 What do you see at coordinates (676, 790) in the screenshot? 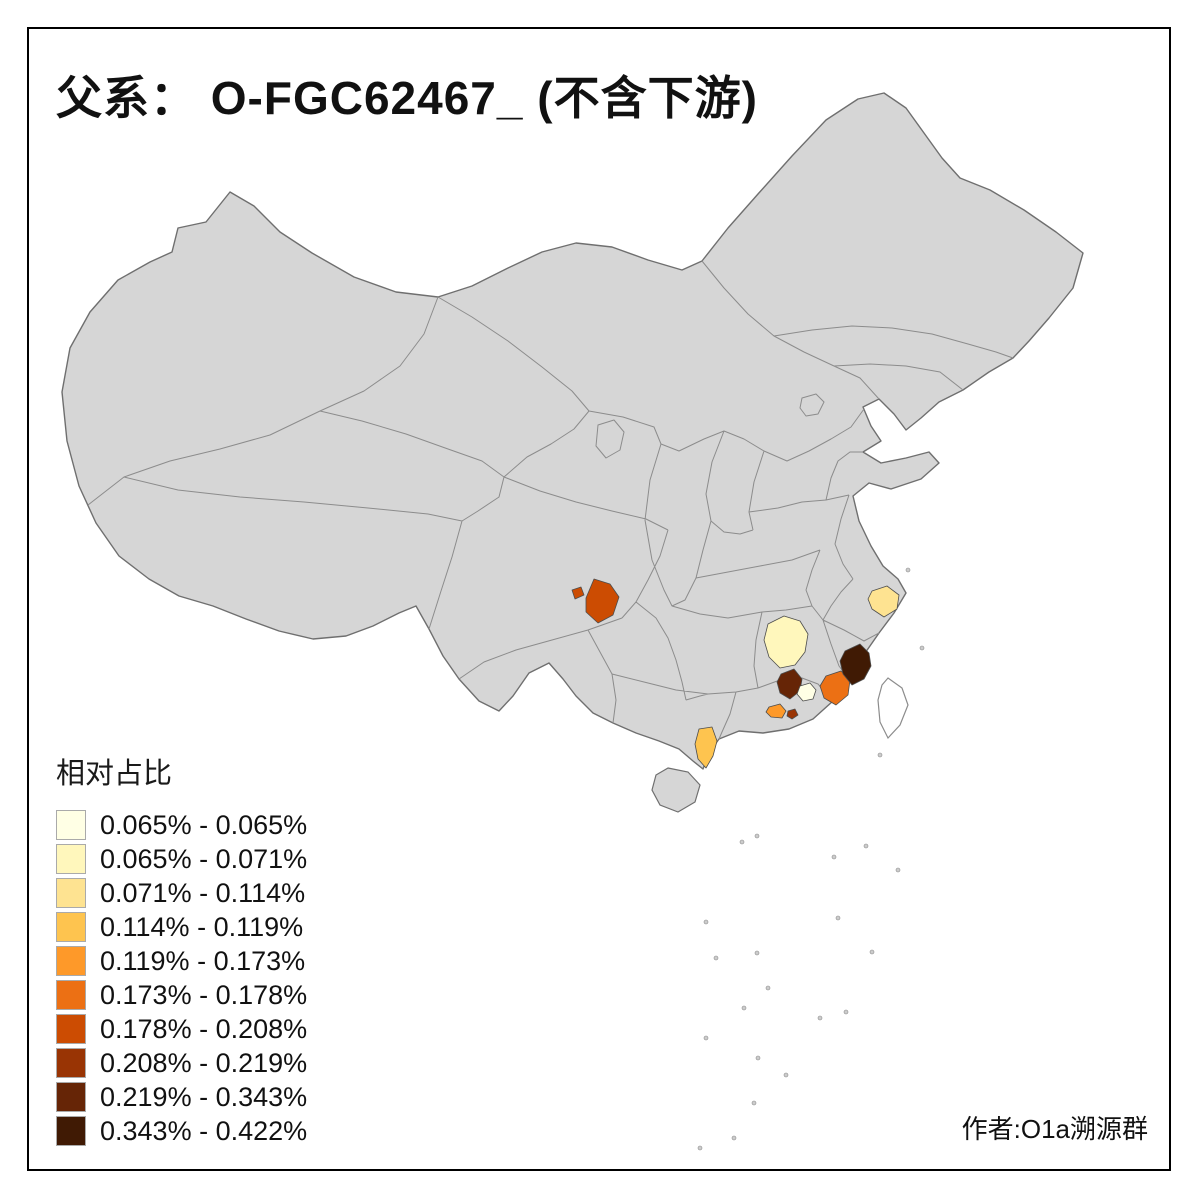
I see `hainan-island` at bounding box center [676, 790].